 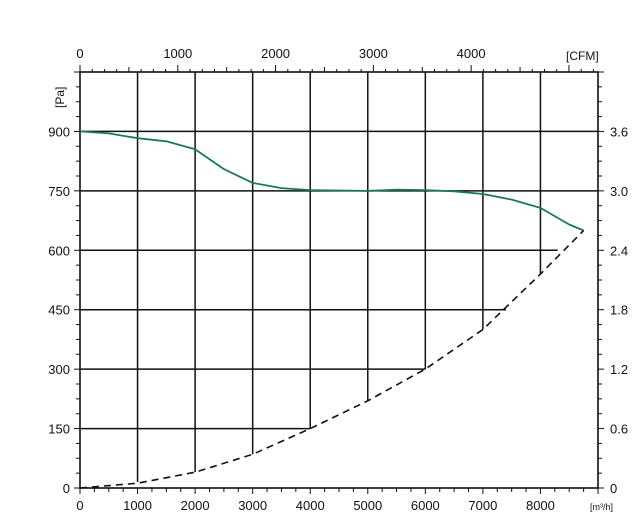 What do you see at coordinates (275, 53) in the screenshot?
I see `top-tick-label: 2000` at bounding box center [275, 53].